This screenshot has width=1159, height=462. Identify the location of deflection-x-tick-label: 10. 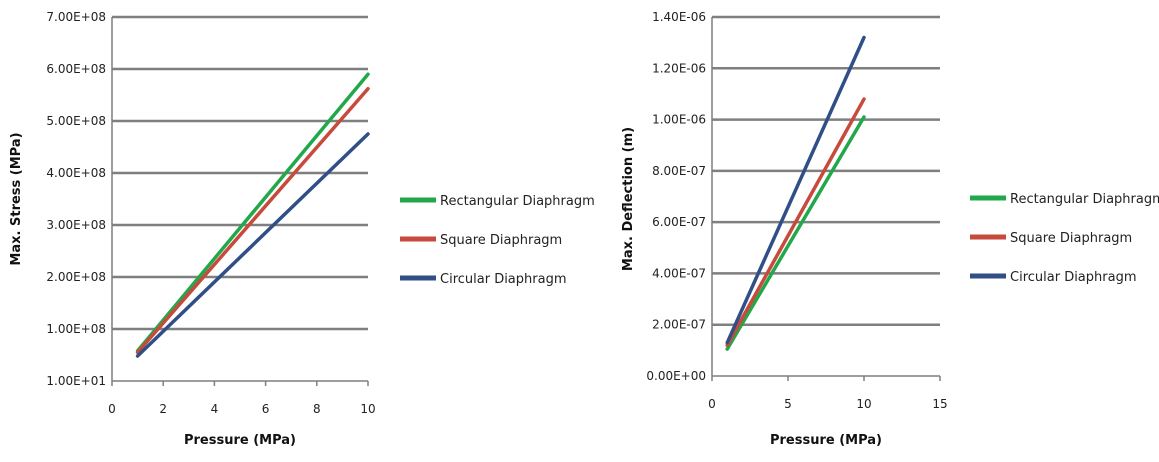
(863, 404).